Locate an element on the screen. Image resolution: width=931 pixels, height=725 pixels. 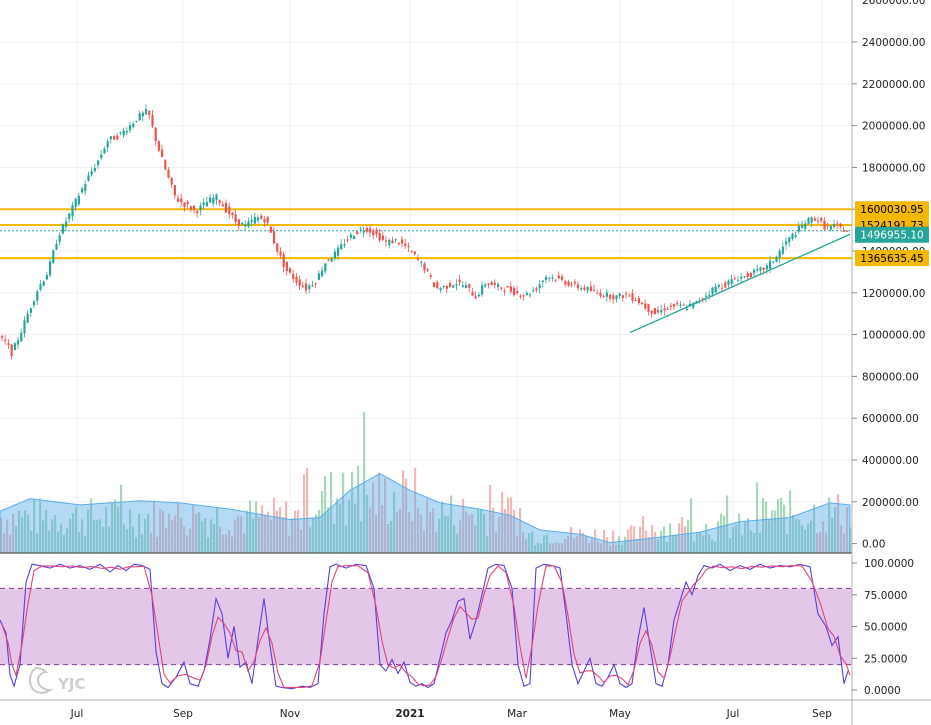
stochastic-axis: 100.0000 75.0000 50.0000 25.0000 0.0000 is located at coordinates (883, 627).